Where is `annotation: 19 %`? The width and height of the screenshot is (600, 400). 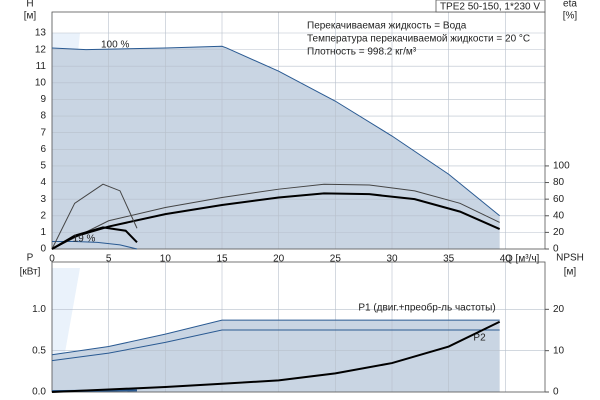
annotation: 19 % is located at coordinates (84, 239).